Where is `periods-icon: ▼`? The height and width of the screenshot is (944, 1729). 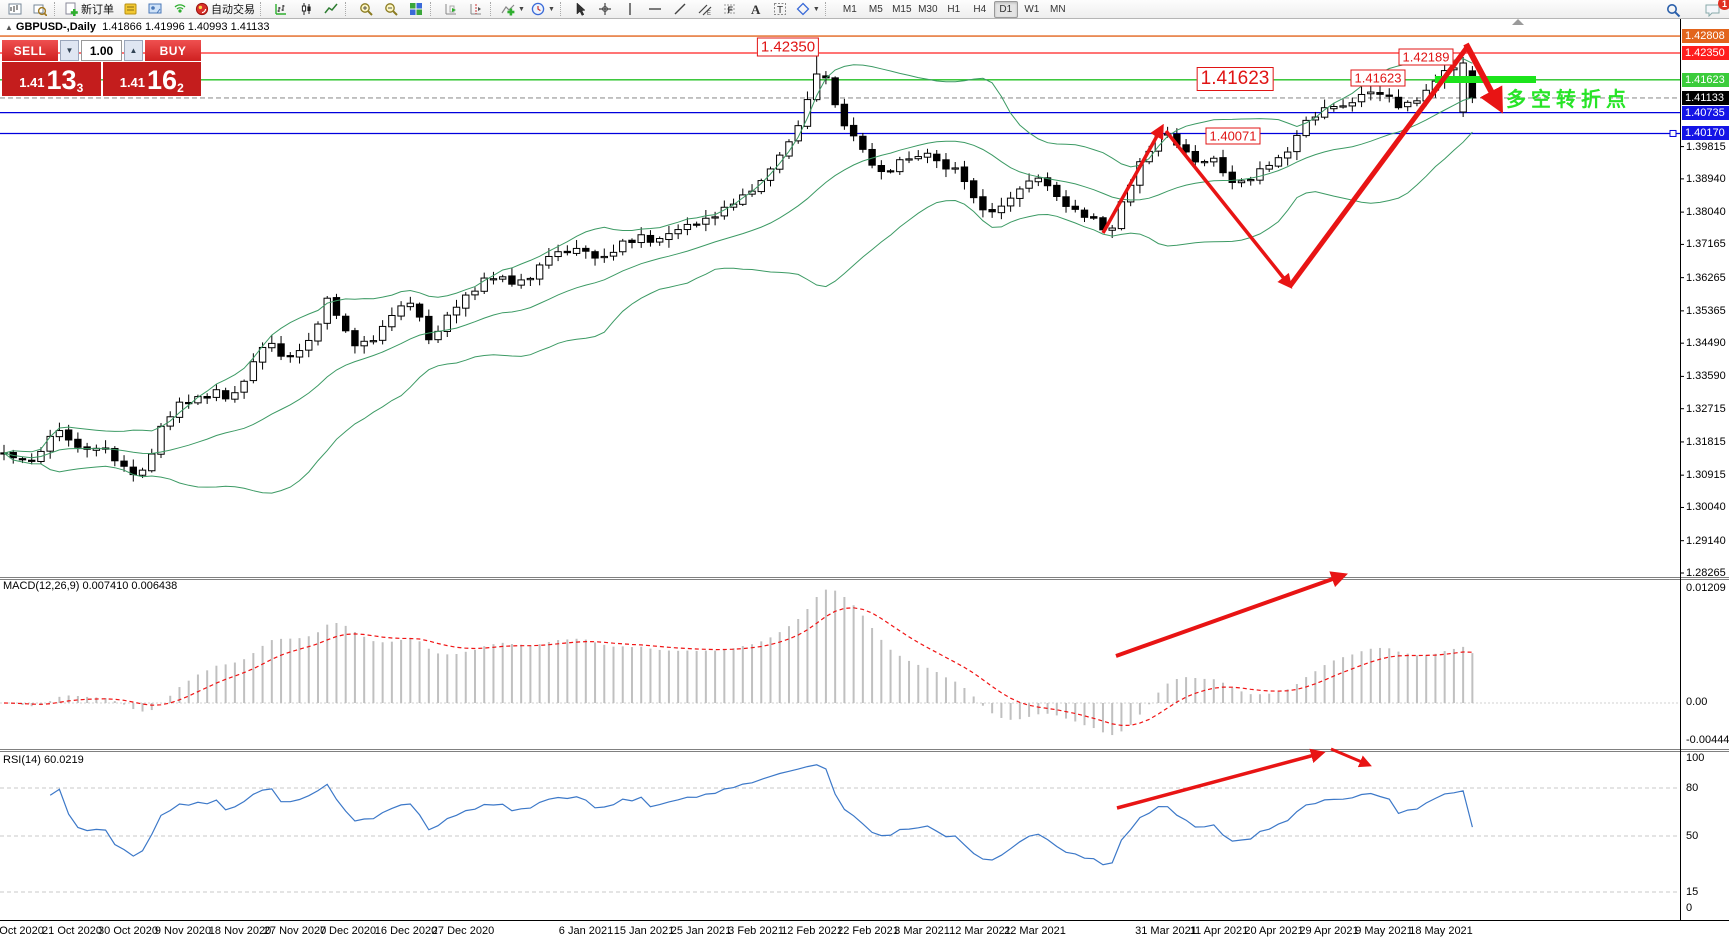
periods-icon: ▼ is located at coordinates (543, 9).